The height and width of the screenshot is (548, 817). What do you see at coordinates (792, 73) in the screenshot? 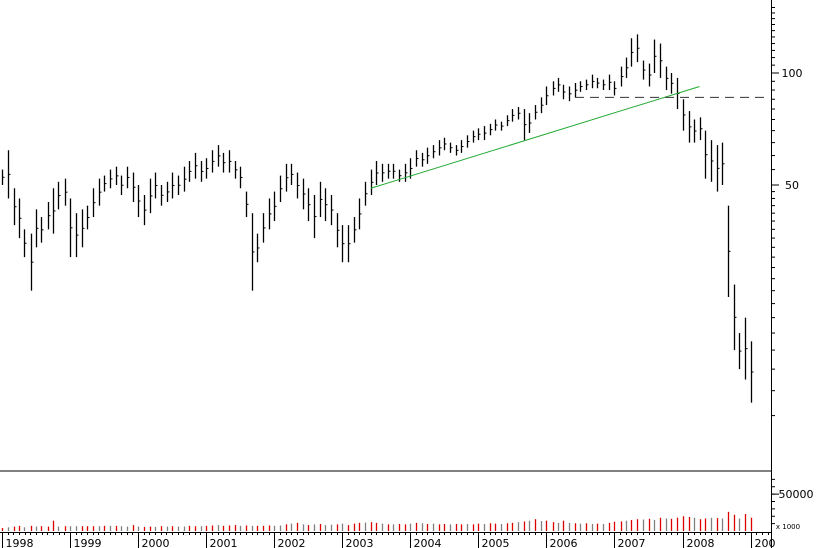
I see `price-tick-label: 100` at bounding box center [792, 73].